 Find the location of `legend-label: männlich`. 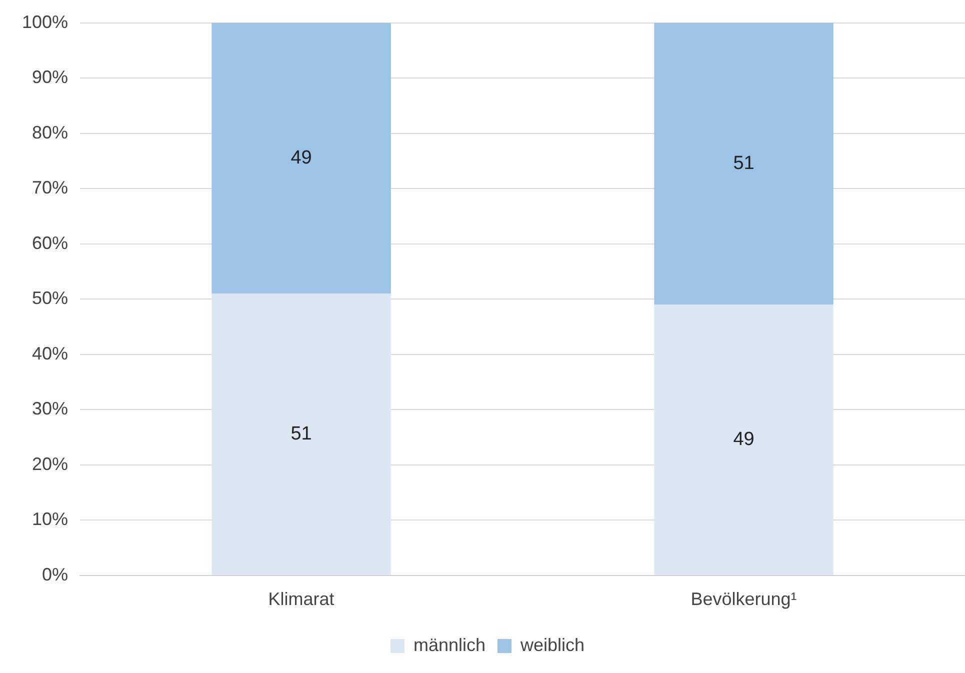

legend-label: männlich is located at coordinates (449, 644).